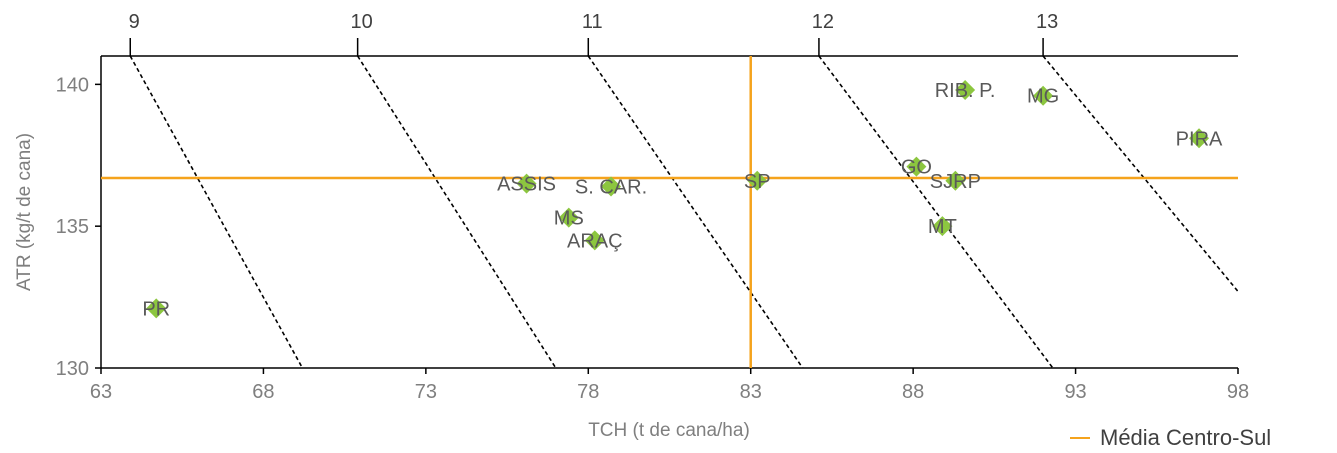 This screenshot has height=453, width=1337. I want to click on top-axis: 9 10 11 12 13, so click(593, 33).